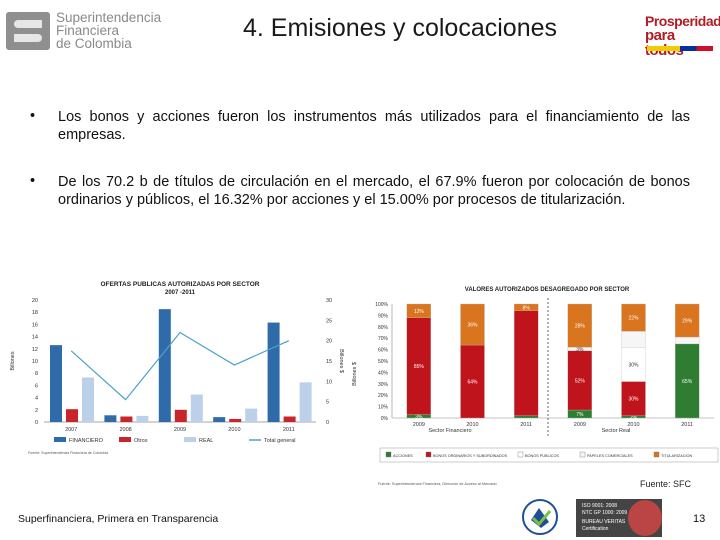  I want to click on x-tick-label: 2007, so click(71, 430).